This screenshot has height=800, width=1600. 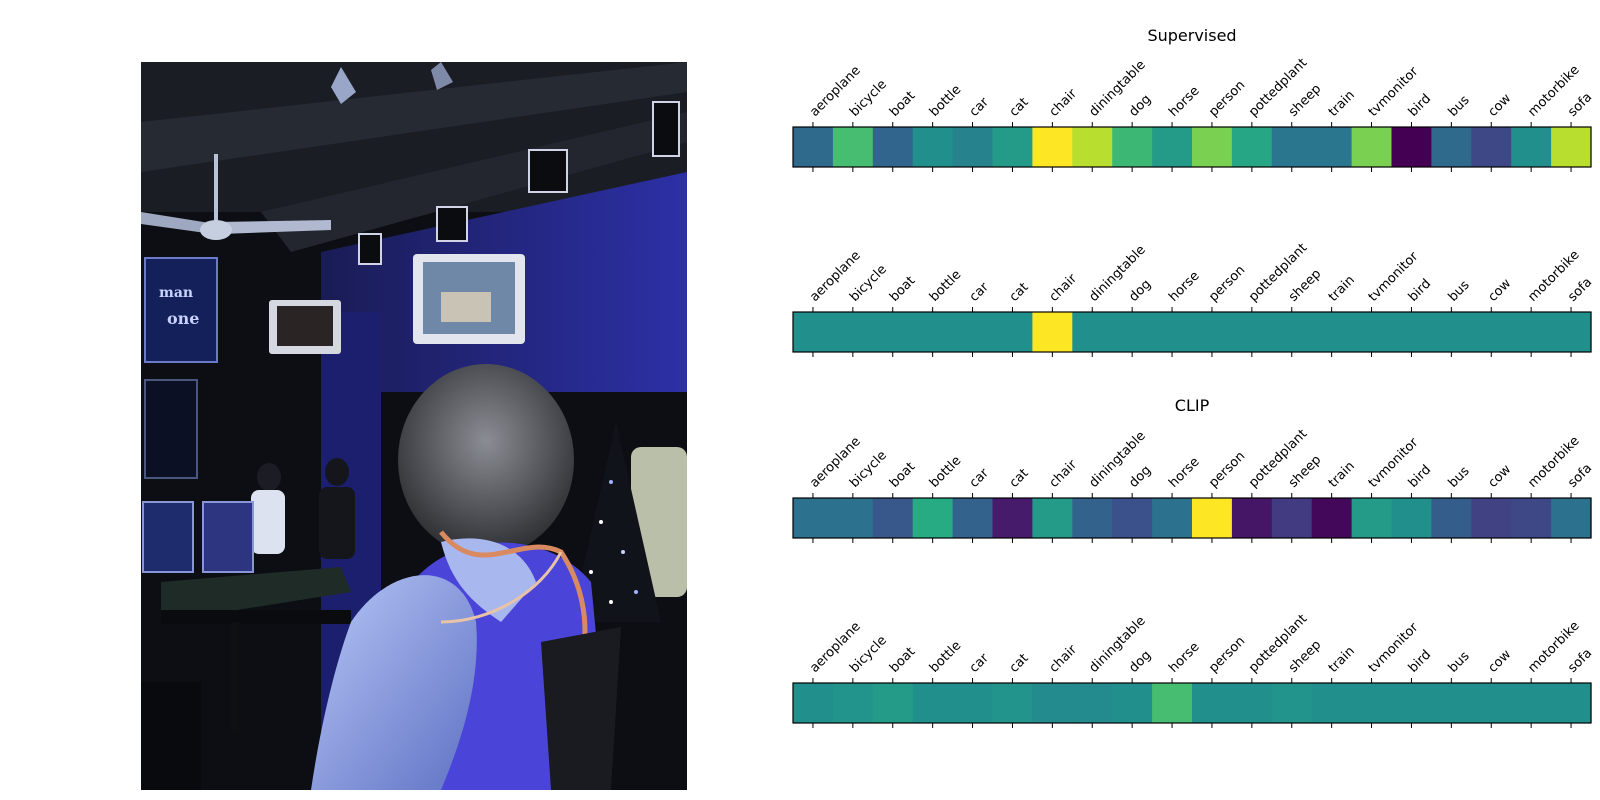 What do you see at coordinates (256, 594) in the screenshot?
I see `pool-table` at bounding box center [256, 594].